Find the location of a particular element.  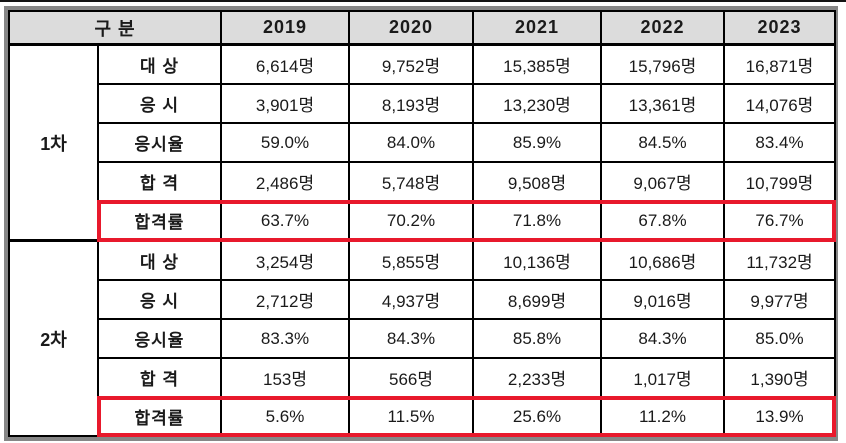

table-row: 응 시 2,712명 4,937명 8,699명 9,016명 9,977명 is located at coordinates (422, 299).